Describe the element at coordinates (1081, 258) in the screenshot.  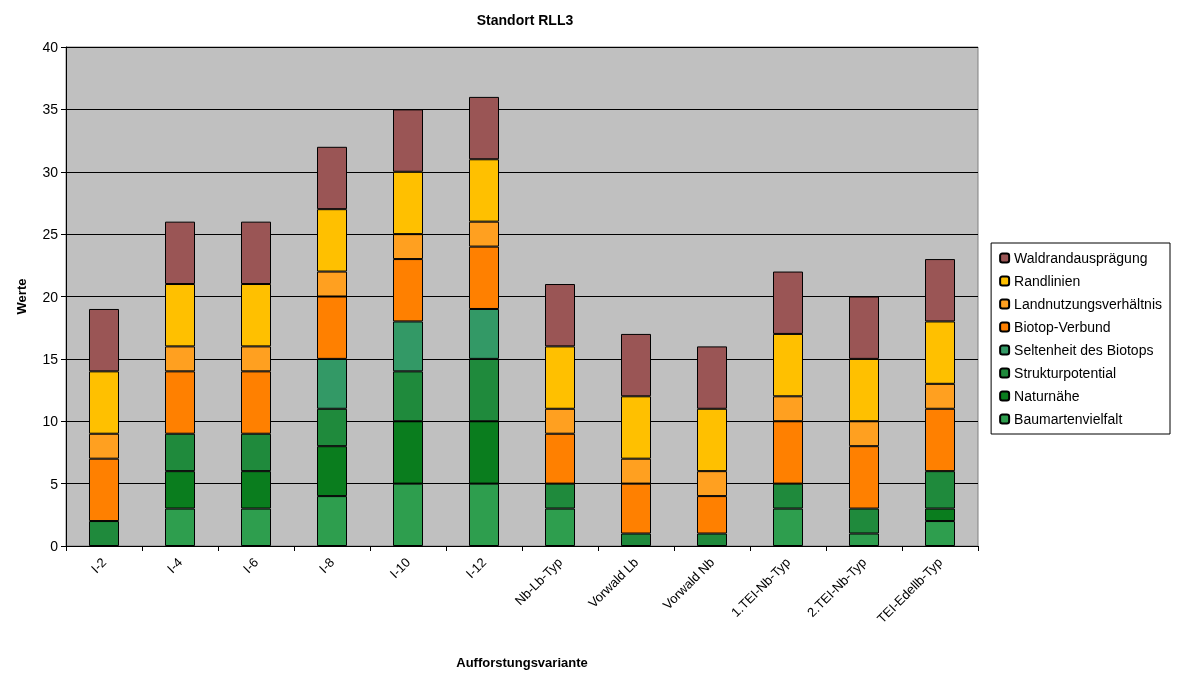
I see `legend-label: Waldrandausprägung` at that location.